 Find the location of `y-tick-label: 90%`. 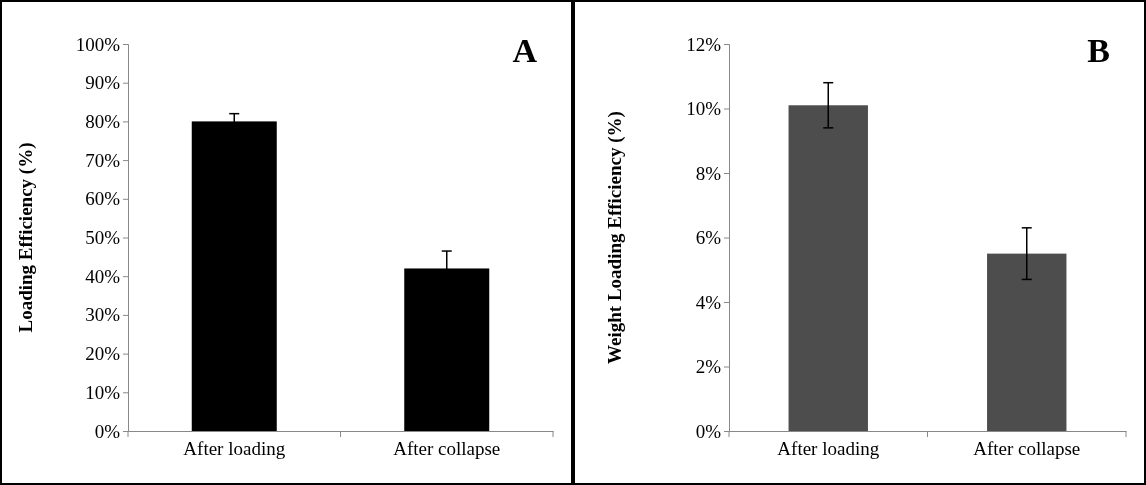

y-tick-label: 90% is located at coordinates (103, 83).